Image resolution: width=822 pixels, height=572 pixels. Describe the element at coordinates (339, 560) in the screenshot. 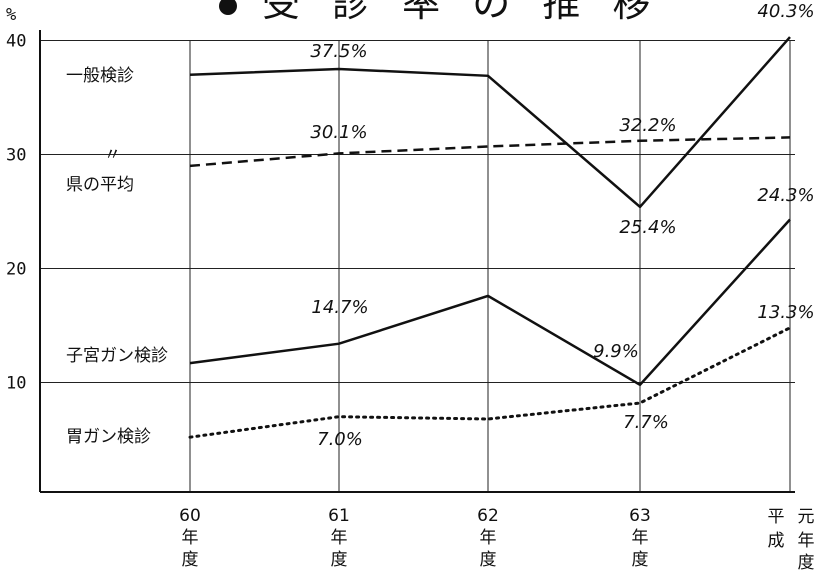

I see `x-category-1-2: 度` at that location.